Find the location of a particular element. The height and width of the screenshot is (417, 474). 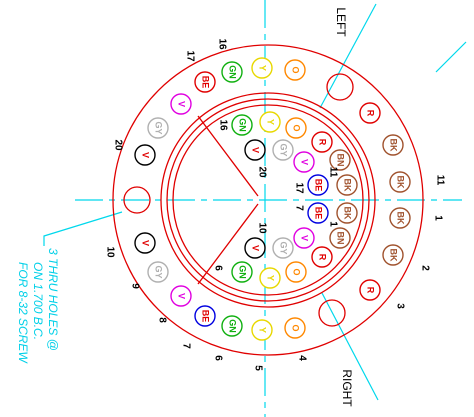

right-label: RIGHT is located at coordinates (347, 388).